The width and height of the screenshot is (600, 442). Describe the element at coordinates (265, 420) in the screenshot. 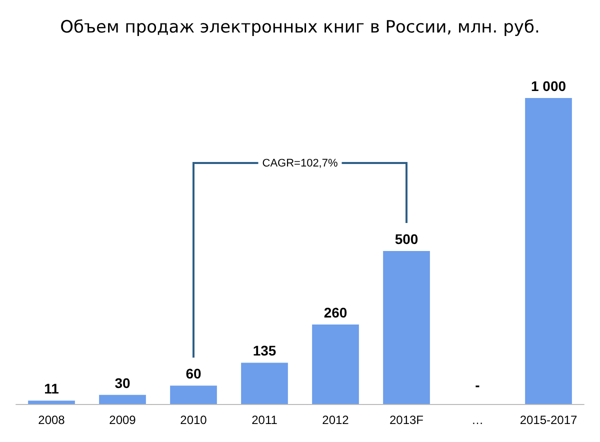

I see `x-tick-label: 2011` at that location.